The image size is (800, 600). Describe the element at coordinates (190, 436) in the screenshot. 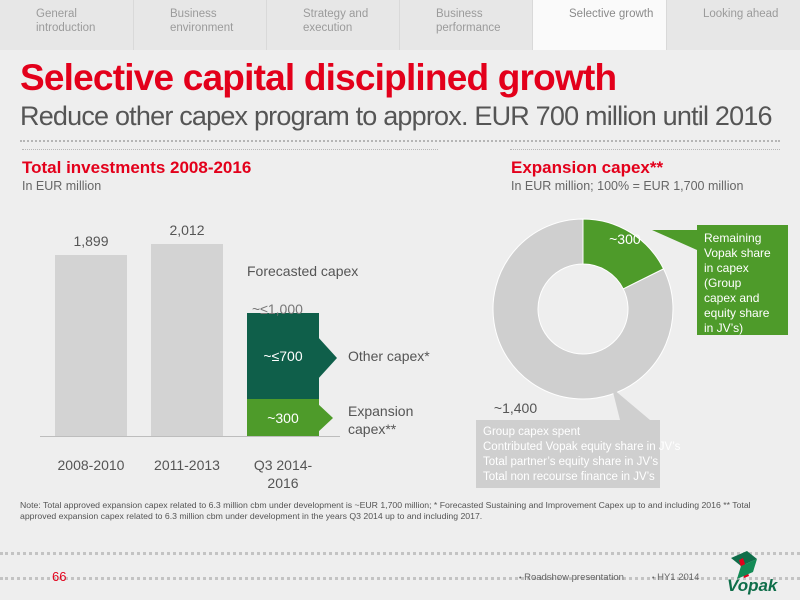

I see `bar-chart-axis` at that location.